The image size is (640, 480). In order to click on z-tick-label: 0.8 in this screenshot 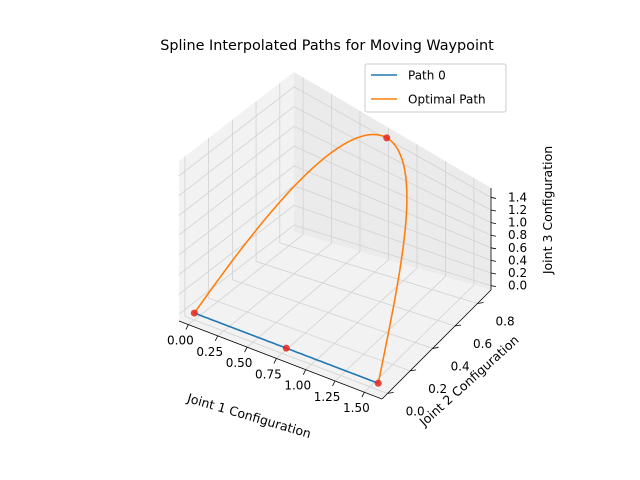, I will do `click(517, 235)`.